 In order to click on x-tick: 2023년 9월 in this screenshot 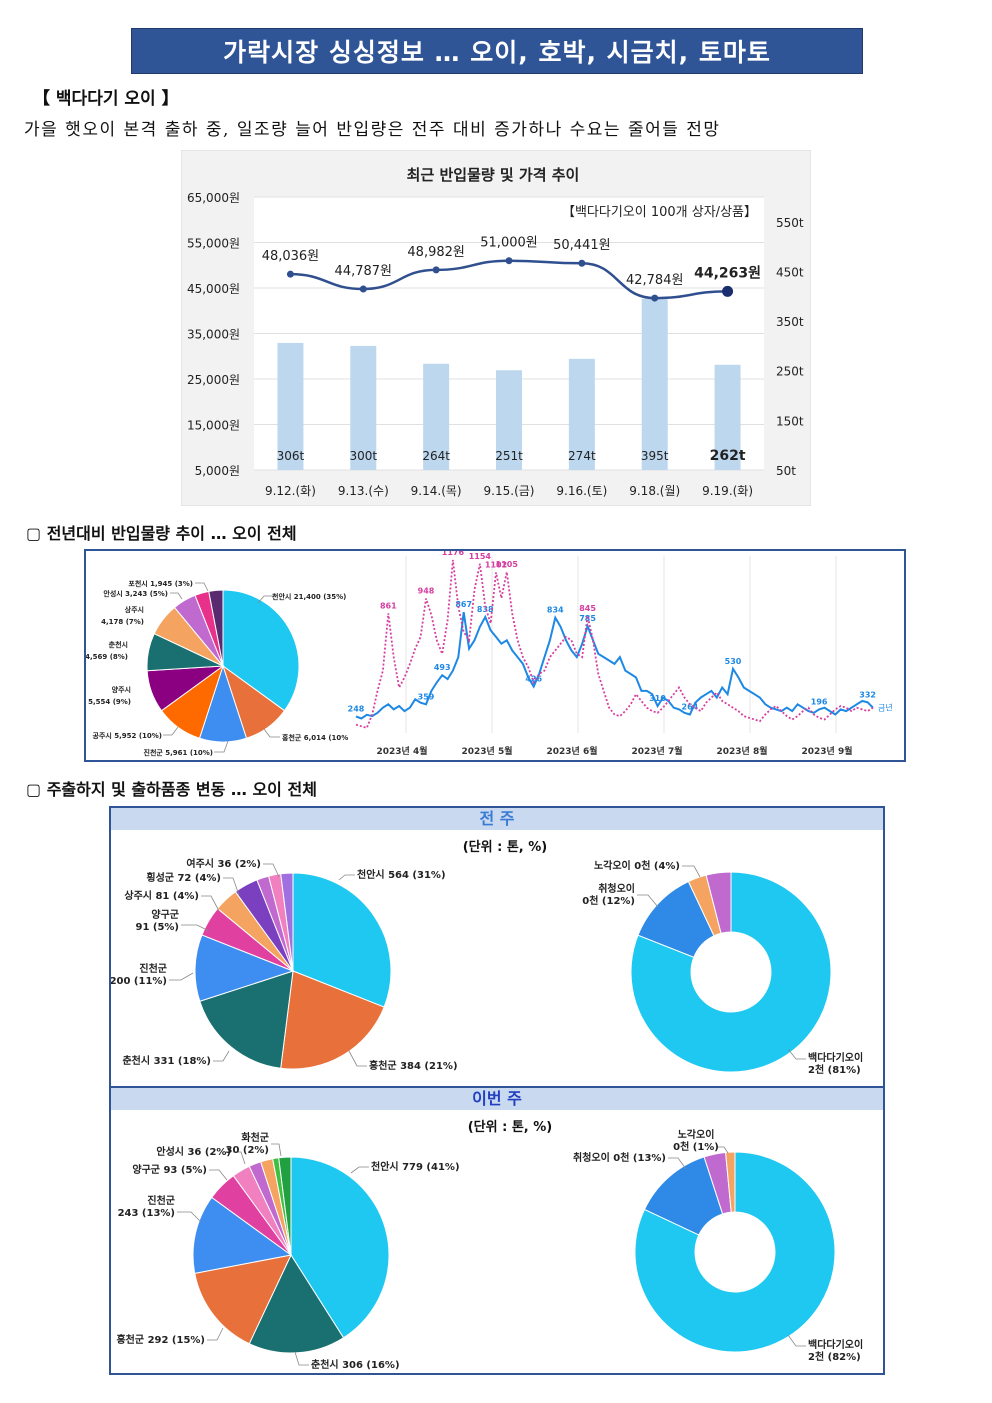, I will do `click(826, 751)`.